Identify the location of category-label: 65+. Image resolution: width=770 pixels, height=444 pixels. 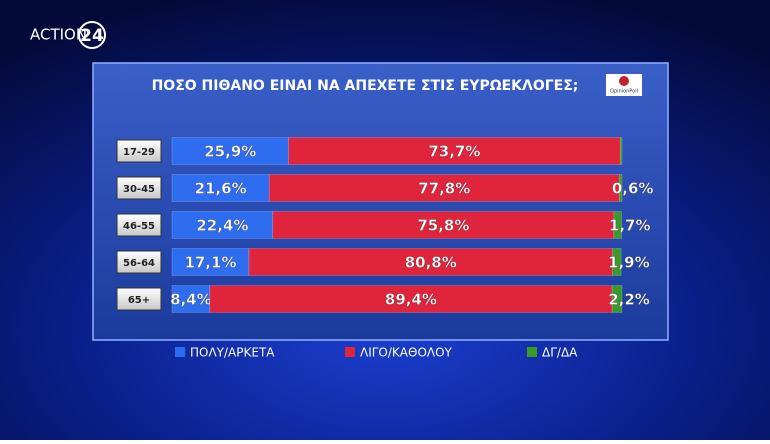
(139, 300).